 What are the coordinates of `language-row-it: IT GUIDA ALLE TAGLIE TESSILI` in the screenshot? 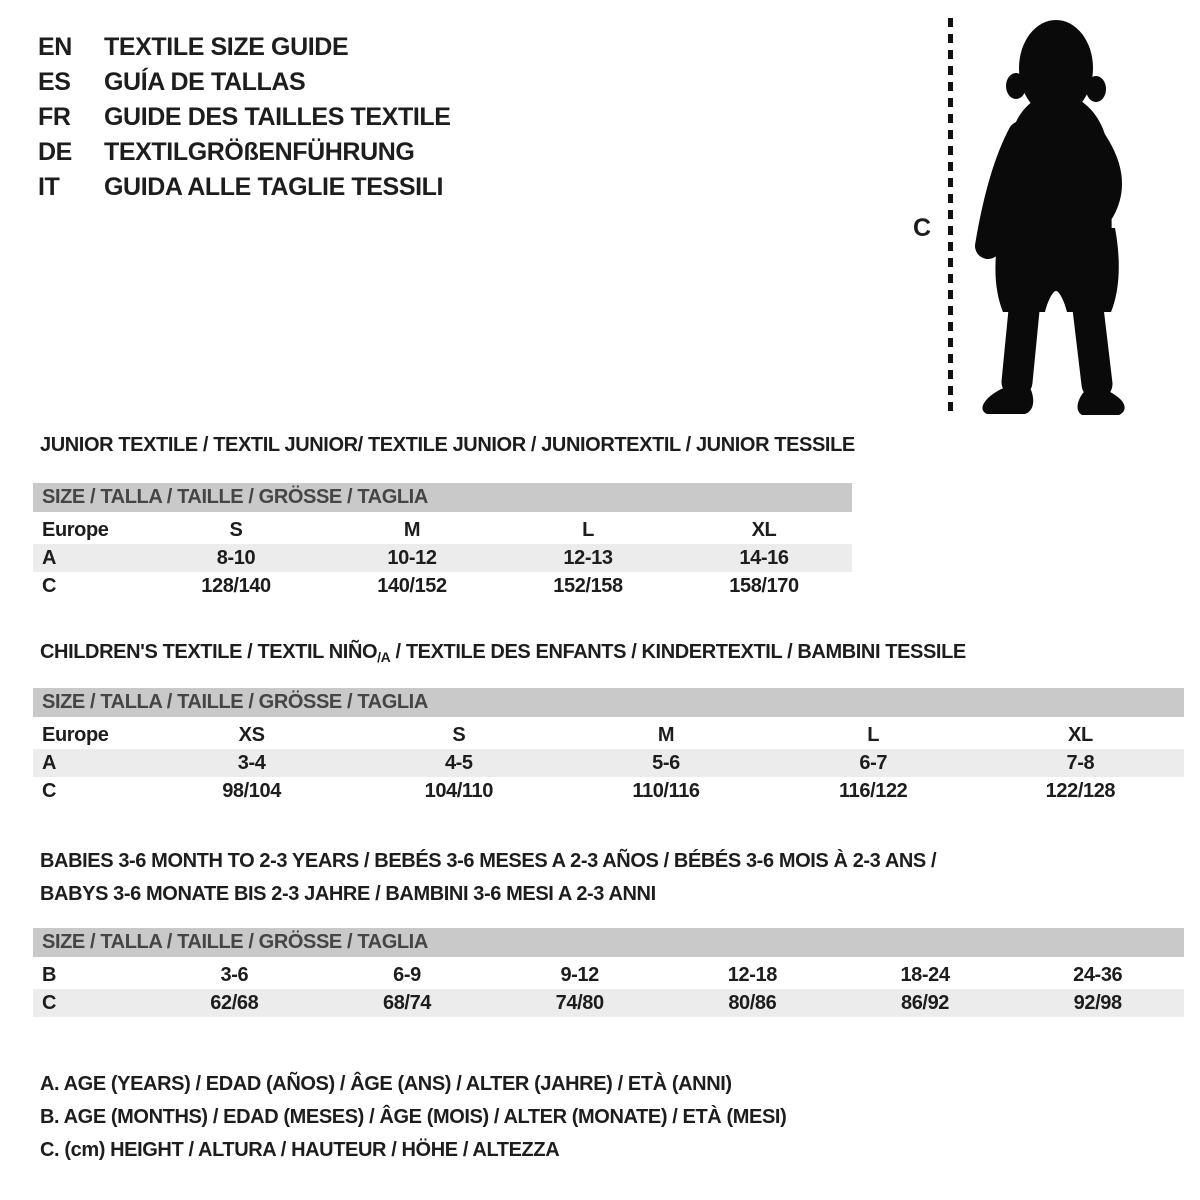 It's located at (244, 187).